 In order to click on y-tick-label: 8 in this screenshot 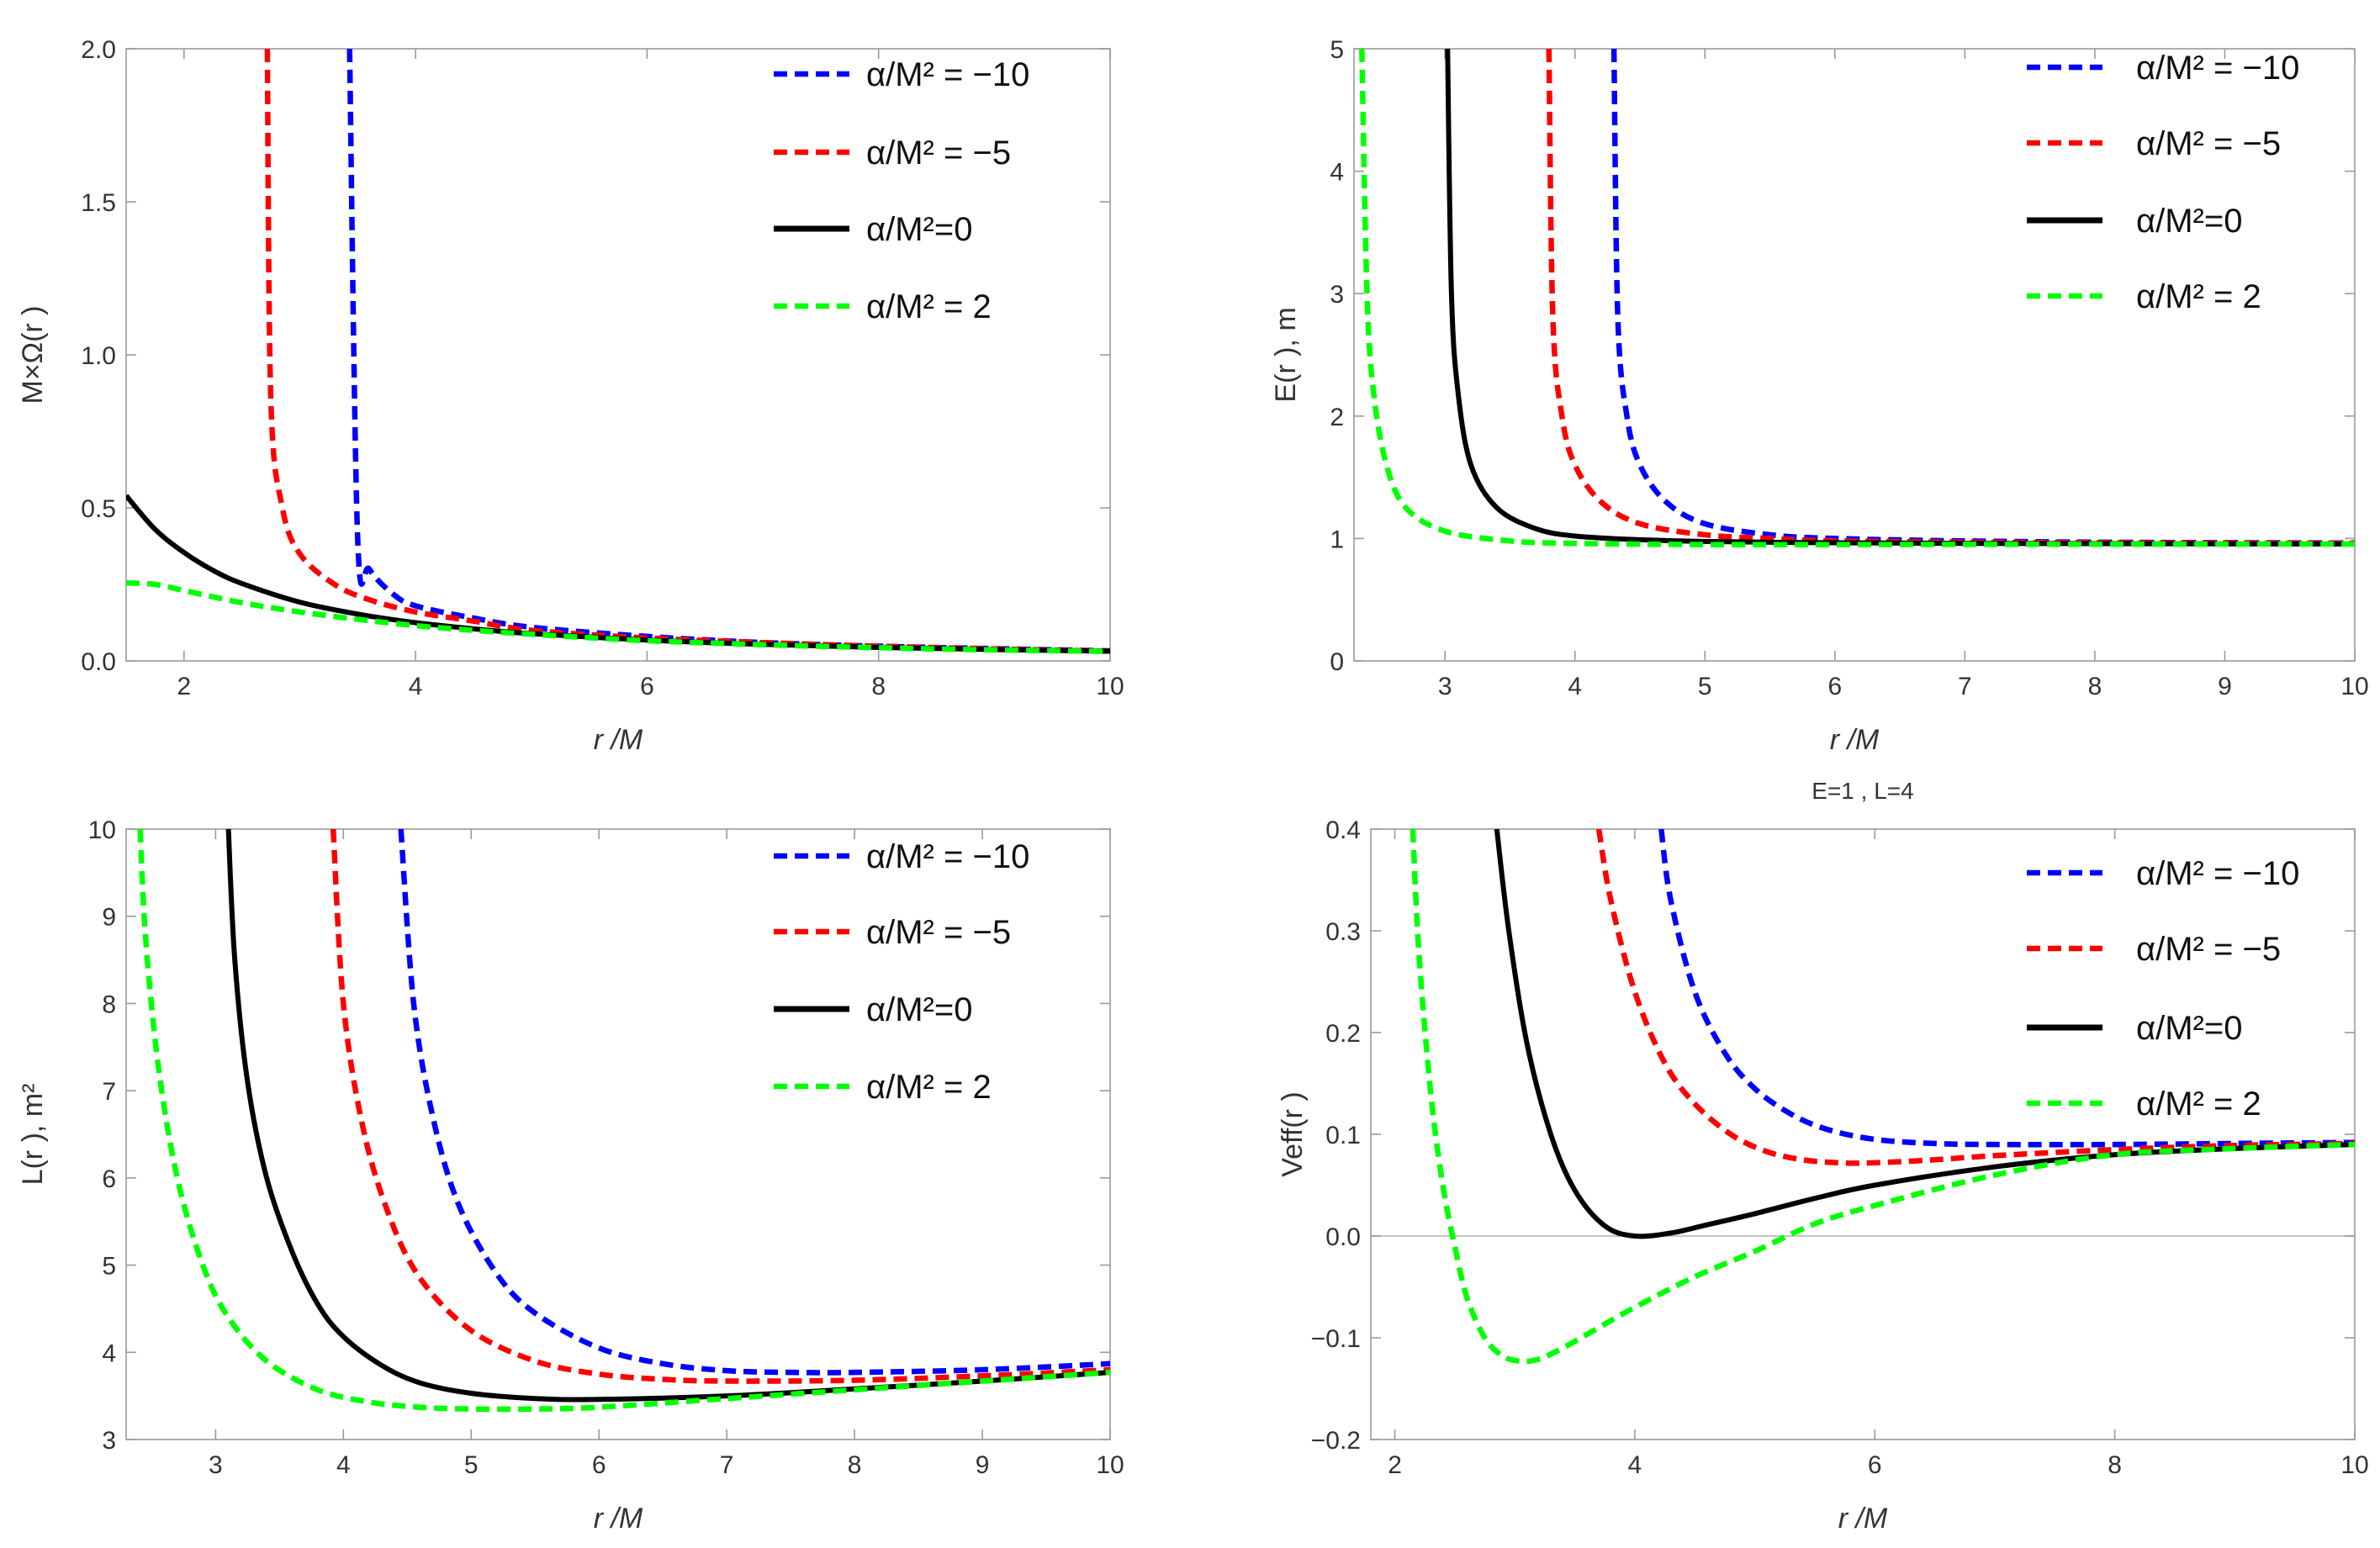, I will do `click(109, 1004)`.